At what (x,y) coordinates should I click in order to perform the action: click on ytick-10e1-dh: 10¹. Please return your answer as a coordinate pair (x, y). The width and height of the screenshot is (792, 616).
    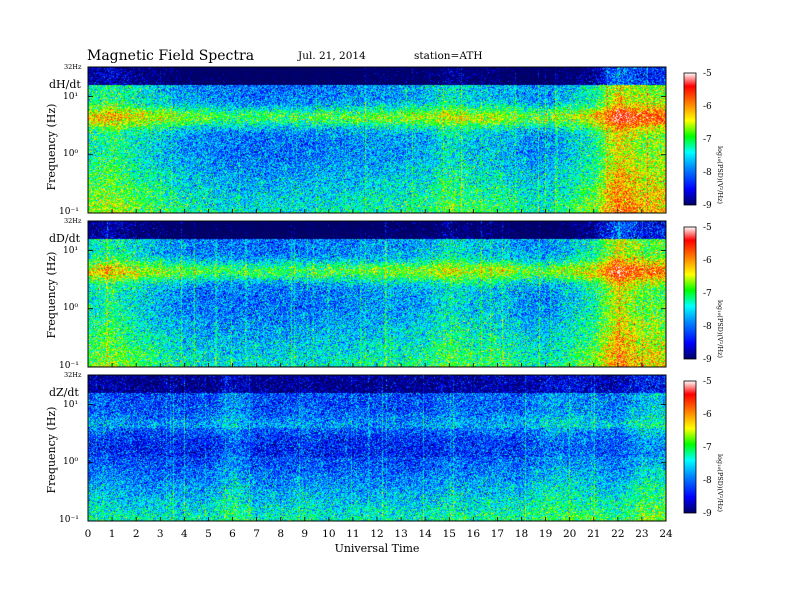
    Looking at the image, I should click on (70, 97).